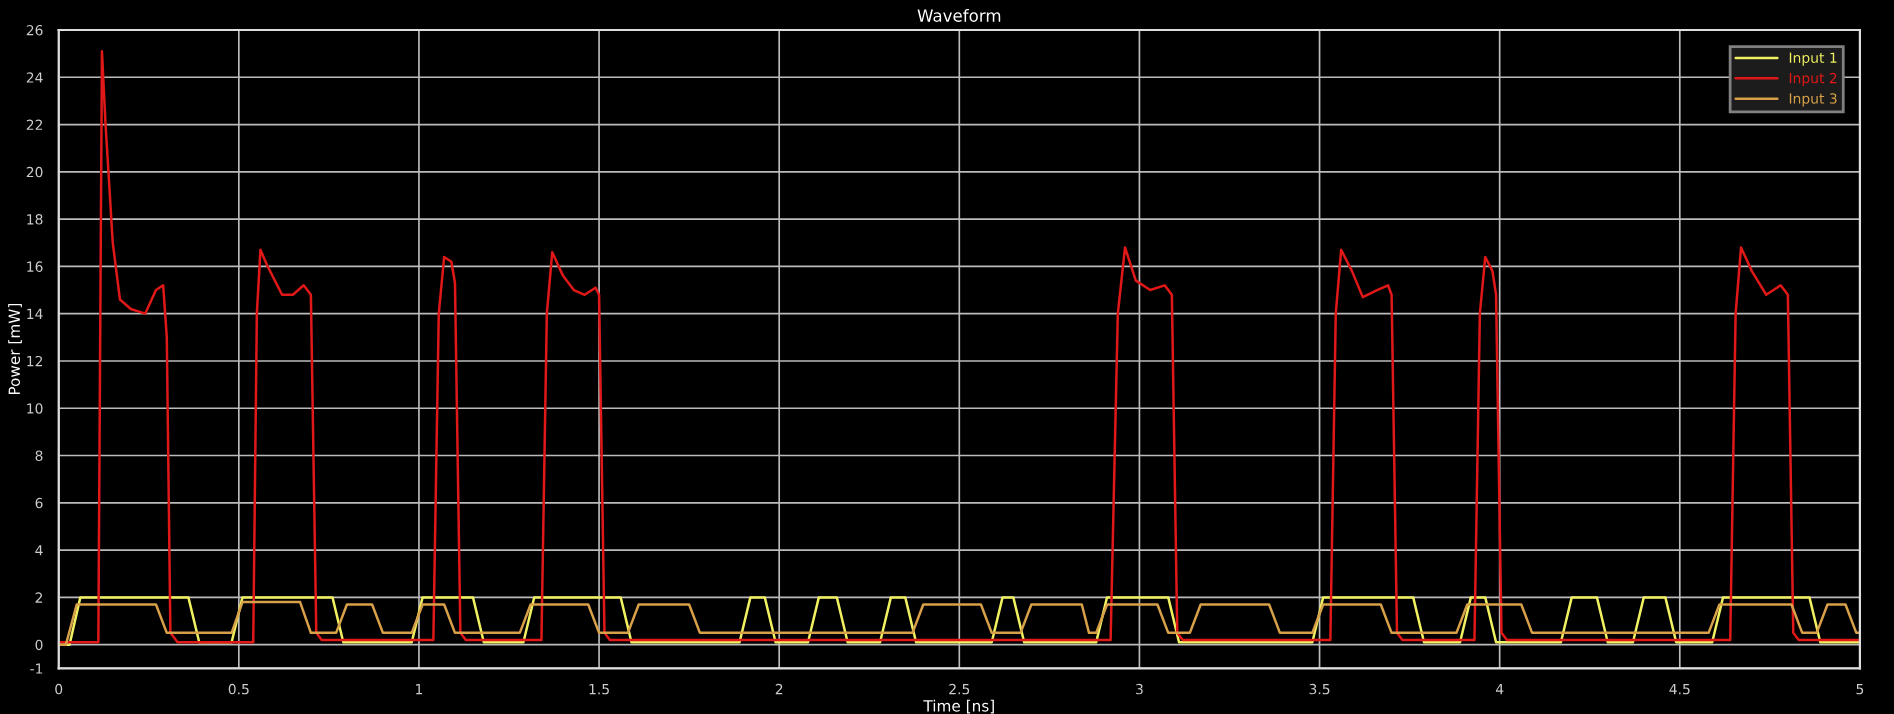 The height and width of the screenshot is (714, 1894). What do you see at coordinates (959, 15) in the screenshot?
I see `chart-title: Waveform` at bounding box center [959, 15].